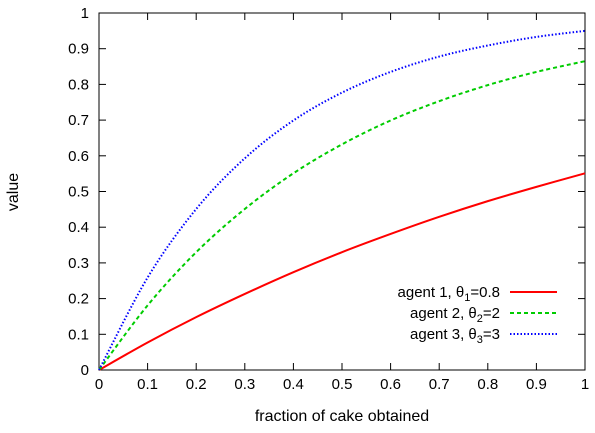 This screenshot has height=433, width=595. I want to click on x-tick-label: 0.8, so click(487, 384).